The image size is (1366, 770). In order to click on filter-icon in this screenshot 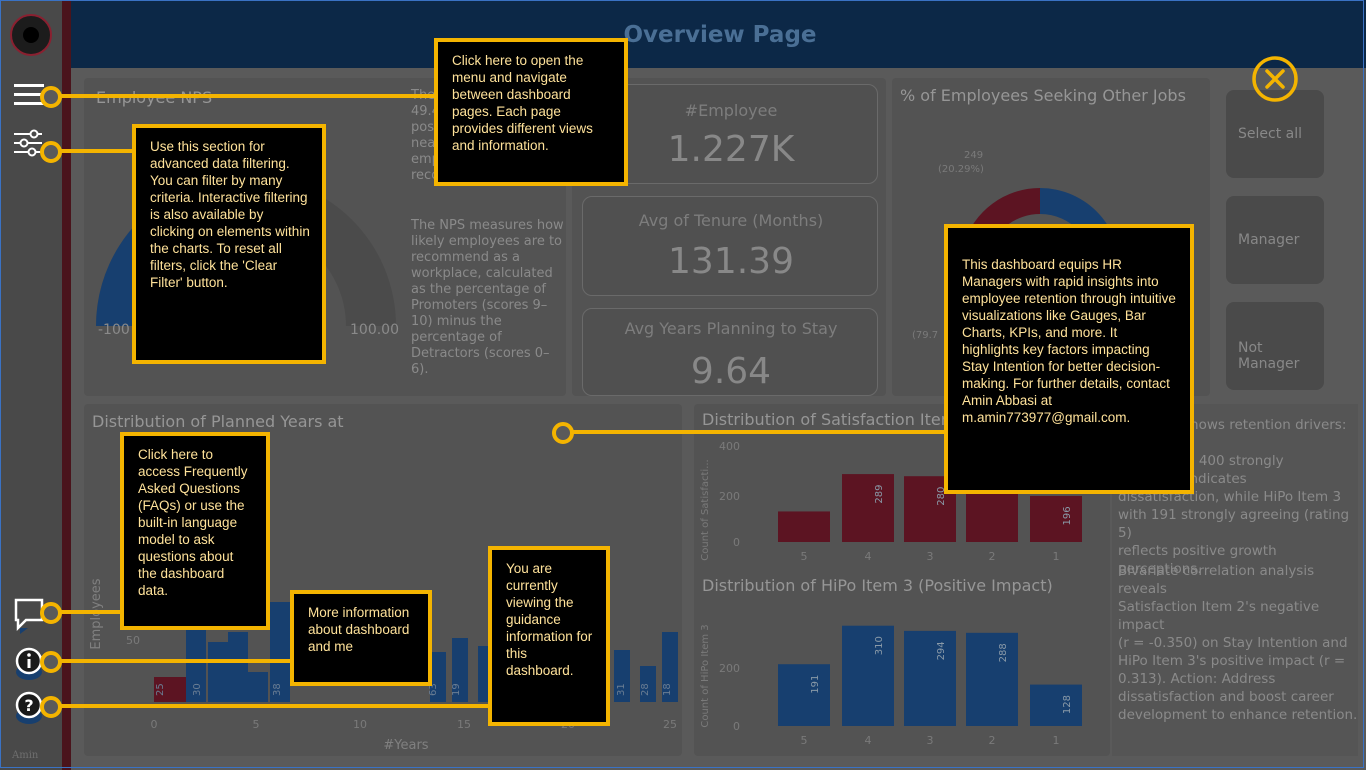, I will do `click(29, 143)`.